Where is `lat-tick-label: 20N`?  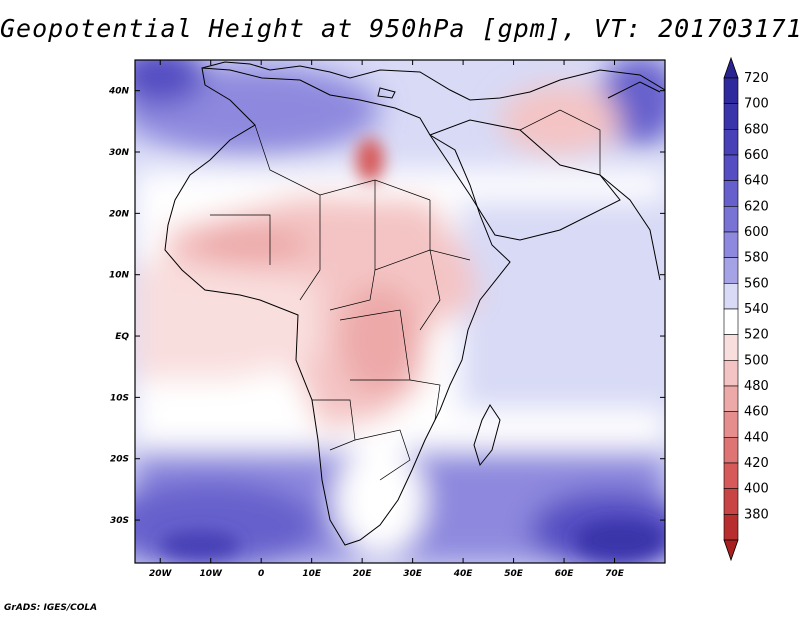
lat-tick-label: 20N is located at coordinates (119, 214).